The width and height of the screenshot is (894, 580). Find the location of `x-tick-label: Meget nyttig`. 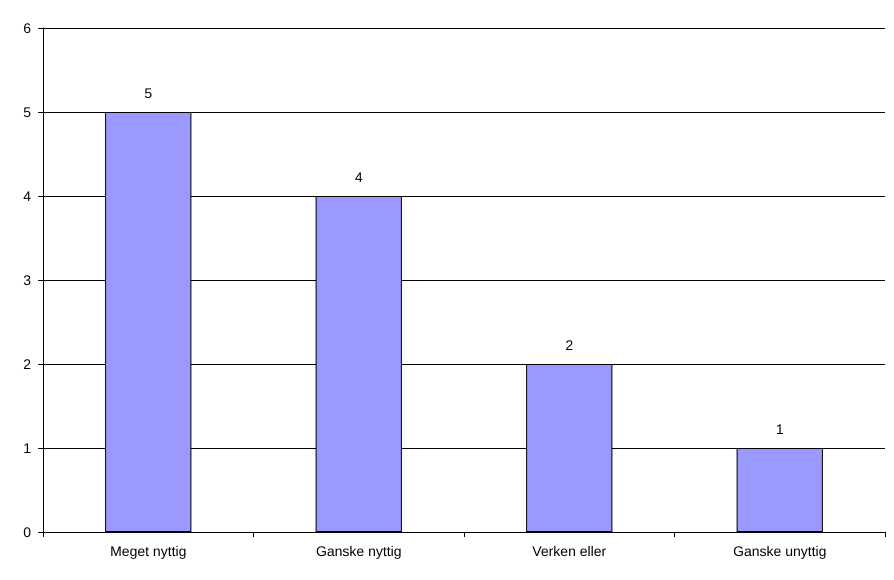

x-tick-label: Meget nyttig is located at coordinates (148, 551).